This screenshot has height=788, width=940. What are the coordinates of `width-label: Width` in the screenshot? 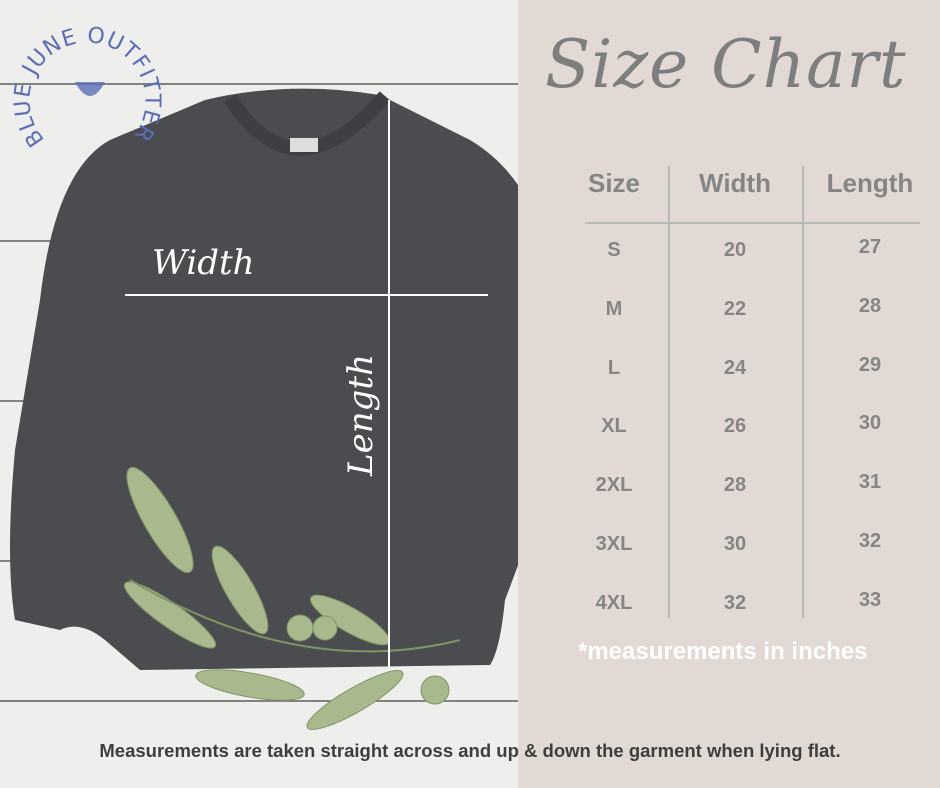 It's located at (203, 263).